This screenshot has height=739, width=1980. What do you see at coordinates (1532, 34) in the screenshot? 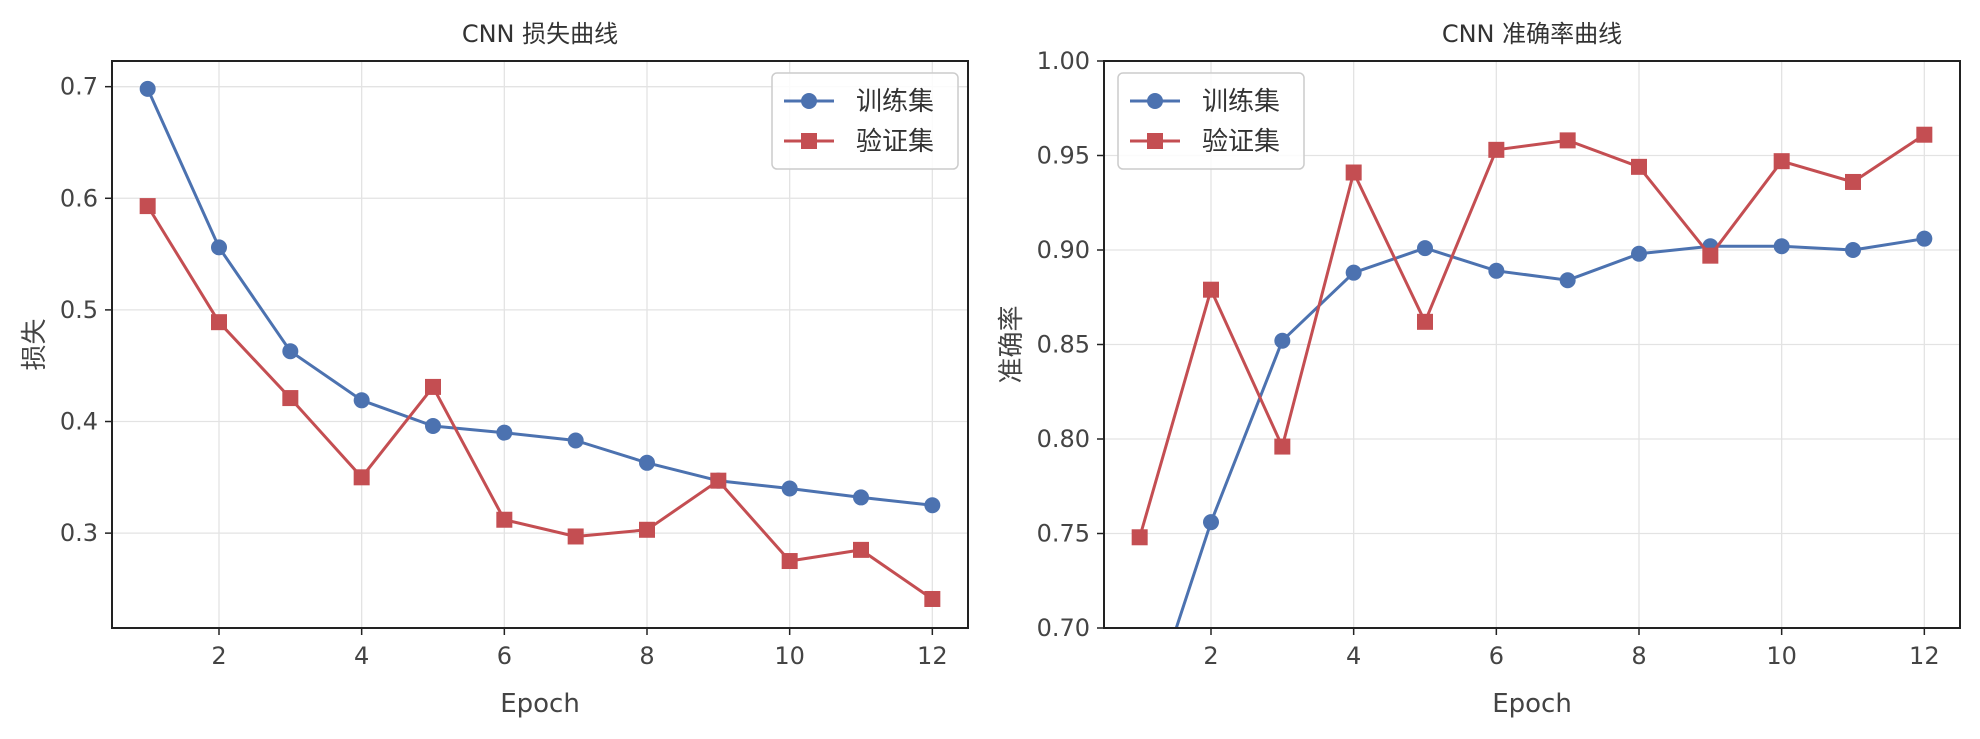
I see `chart-title: CNN 准确率曲线` at bounding box center [1532, 34].